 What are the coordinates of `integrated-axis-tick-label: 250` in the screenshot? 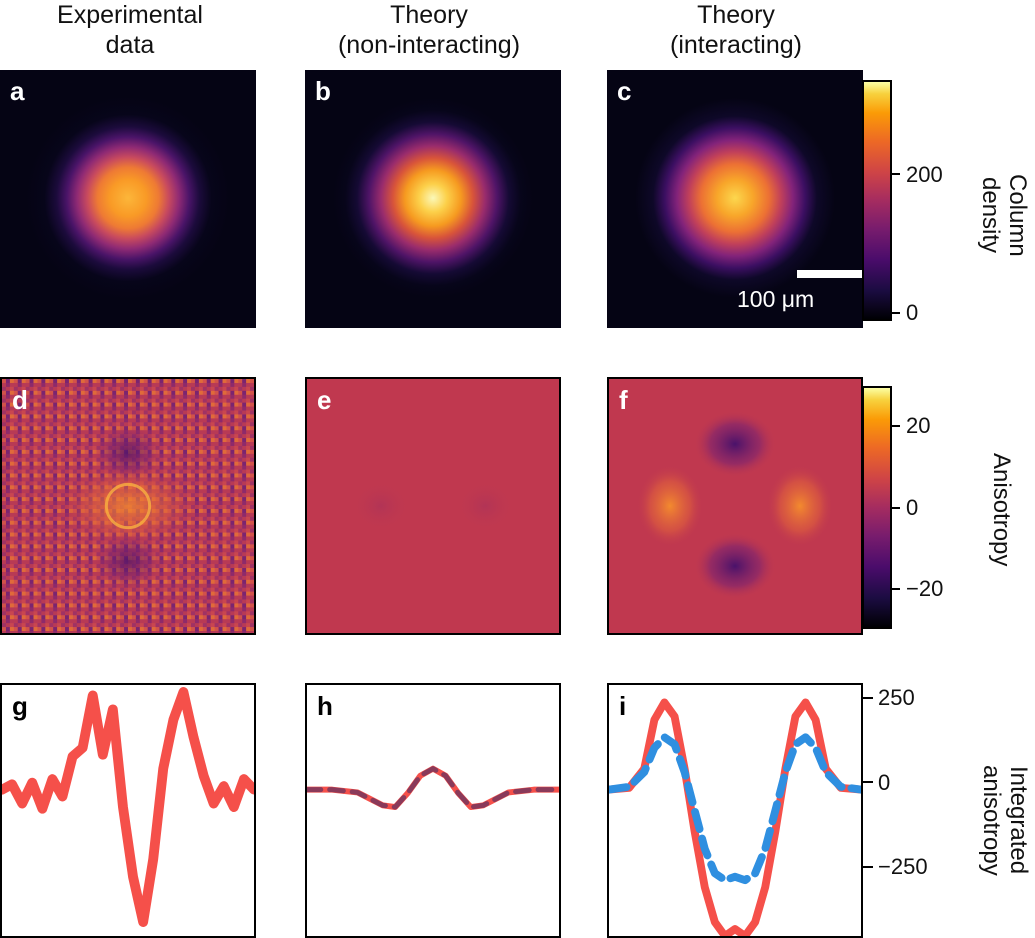 It's located at (896, 697).